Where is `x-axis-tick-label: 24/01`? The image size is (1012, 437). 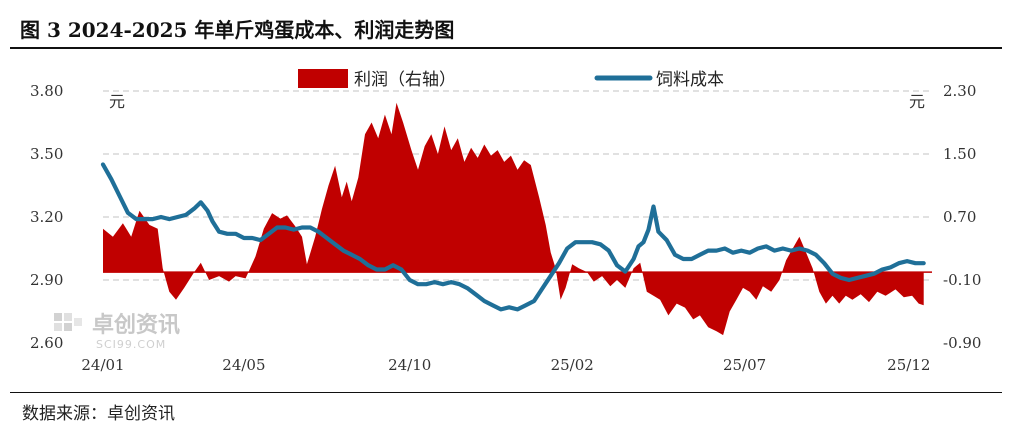
x-axis-tick-label: 24/01 is located at coordinates (102, 365).